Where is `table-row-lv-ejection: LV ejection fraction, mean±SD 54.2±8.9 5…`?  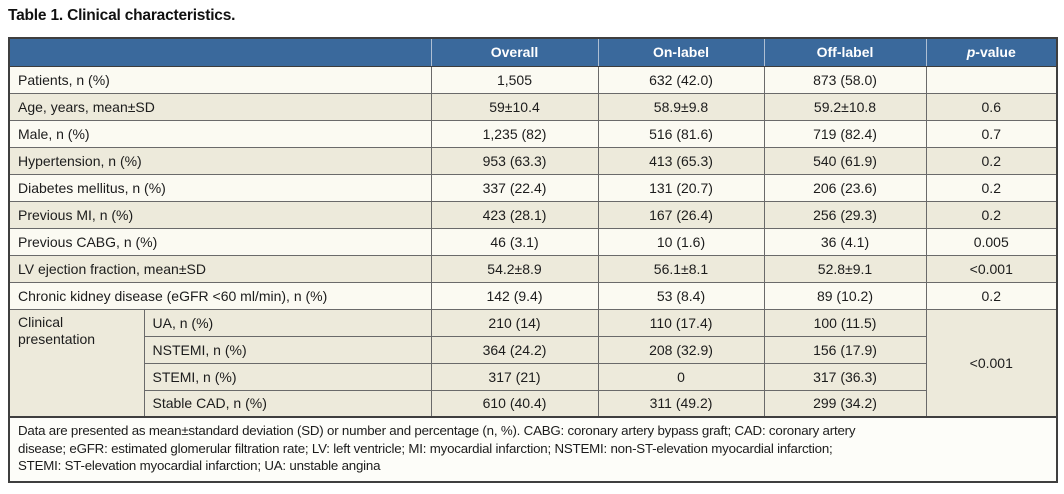
table-row-lv-ejection: LV ejection fraction, mean±SD 54.2±8.9 5… is located at coordinates (533, 268).